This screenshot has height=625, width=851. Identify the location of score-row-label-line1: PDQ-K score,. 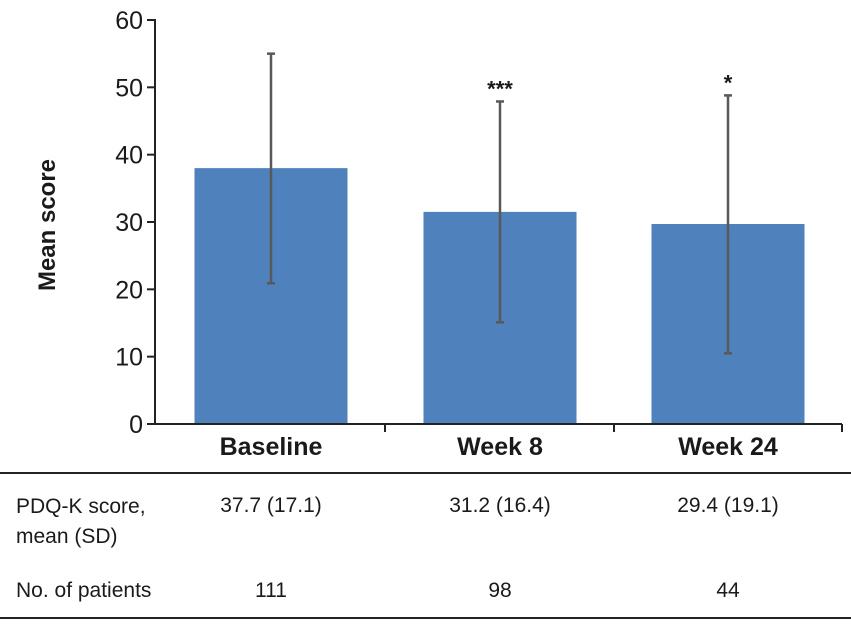
(81, 506).